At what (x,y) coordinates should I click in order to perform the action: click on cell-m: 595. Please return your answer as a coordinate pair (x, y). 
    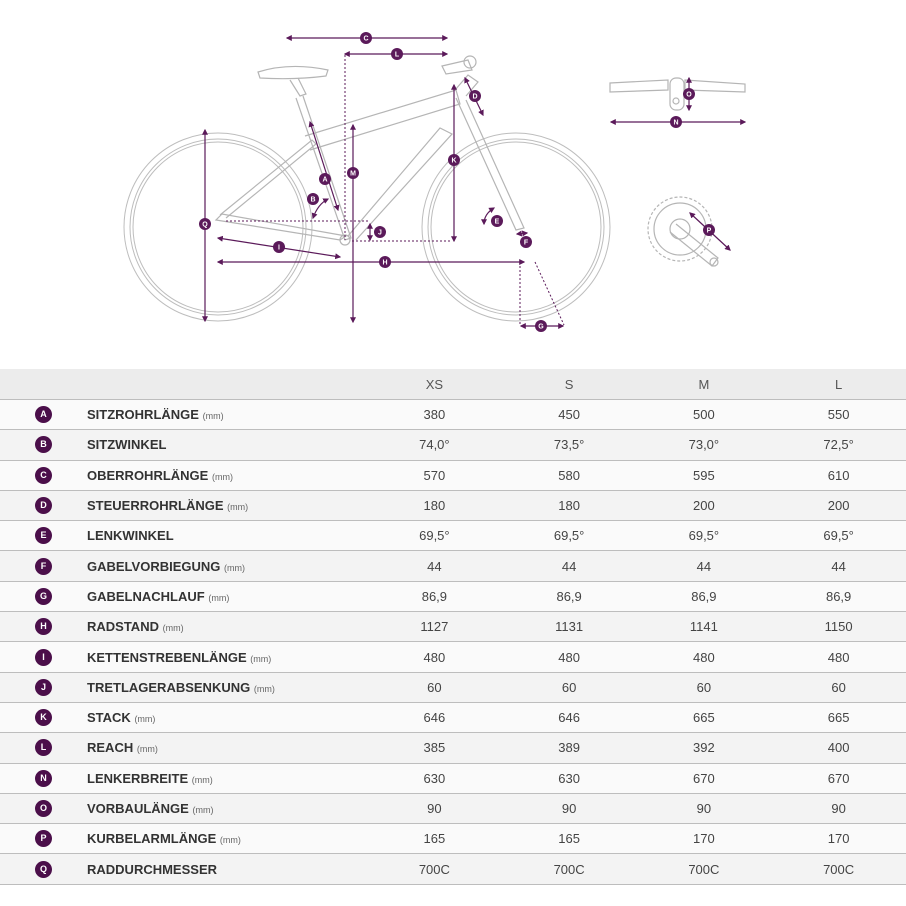
    Looking at the image, I should click on (704, 475).